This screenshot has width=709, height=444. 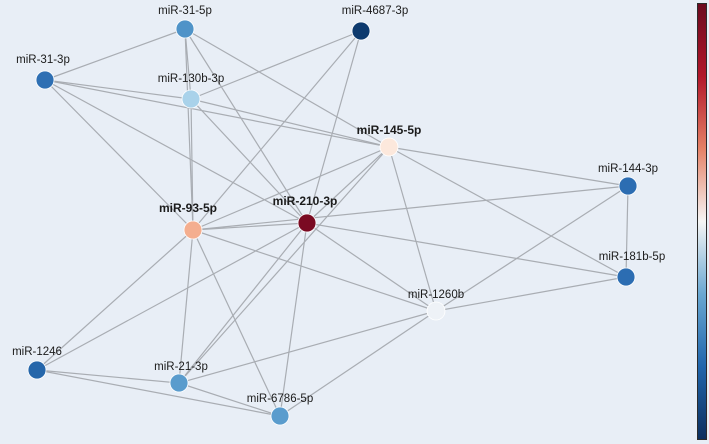 What do you see at coordinates (389, 147) in the screenshot?
I see `node-miR-145-5p` at bounding box center [389, 147].